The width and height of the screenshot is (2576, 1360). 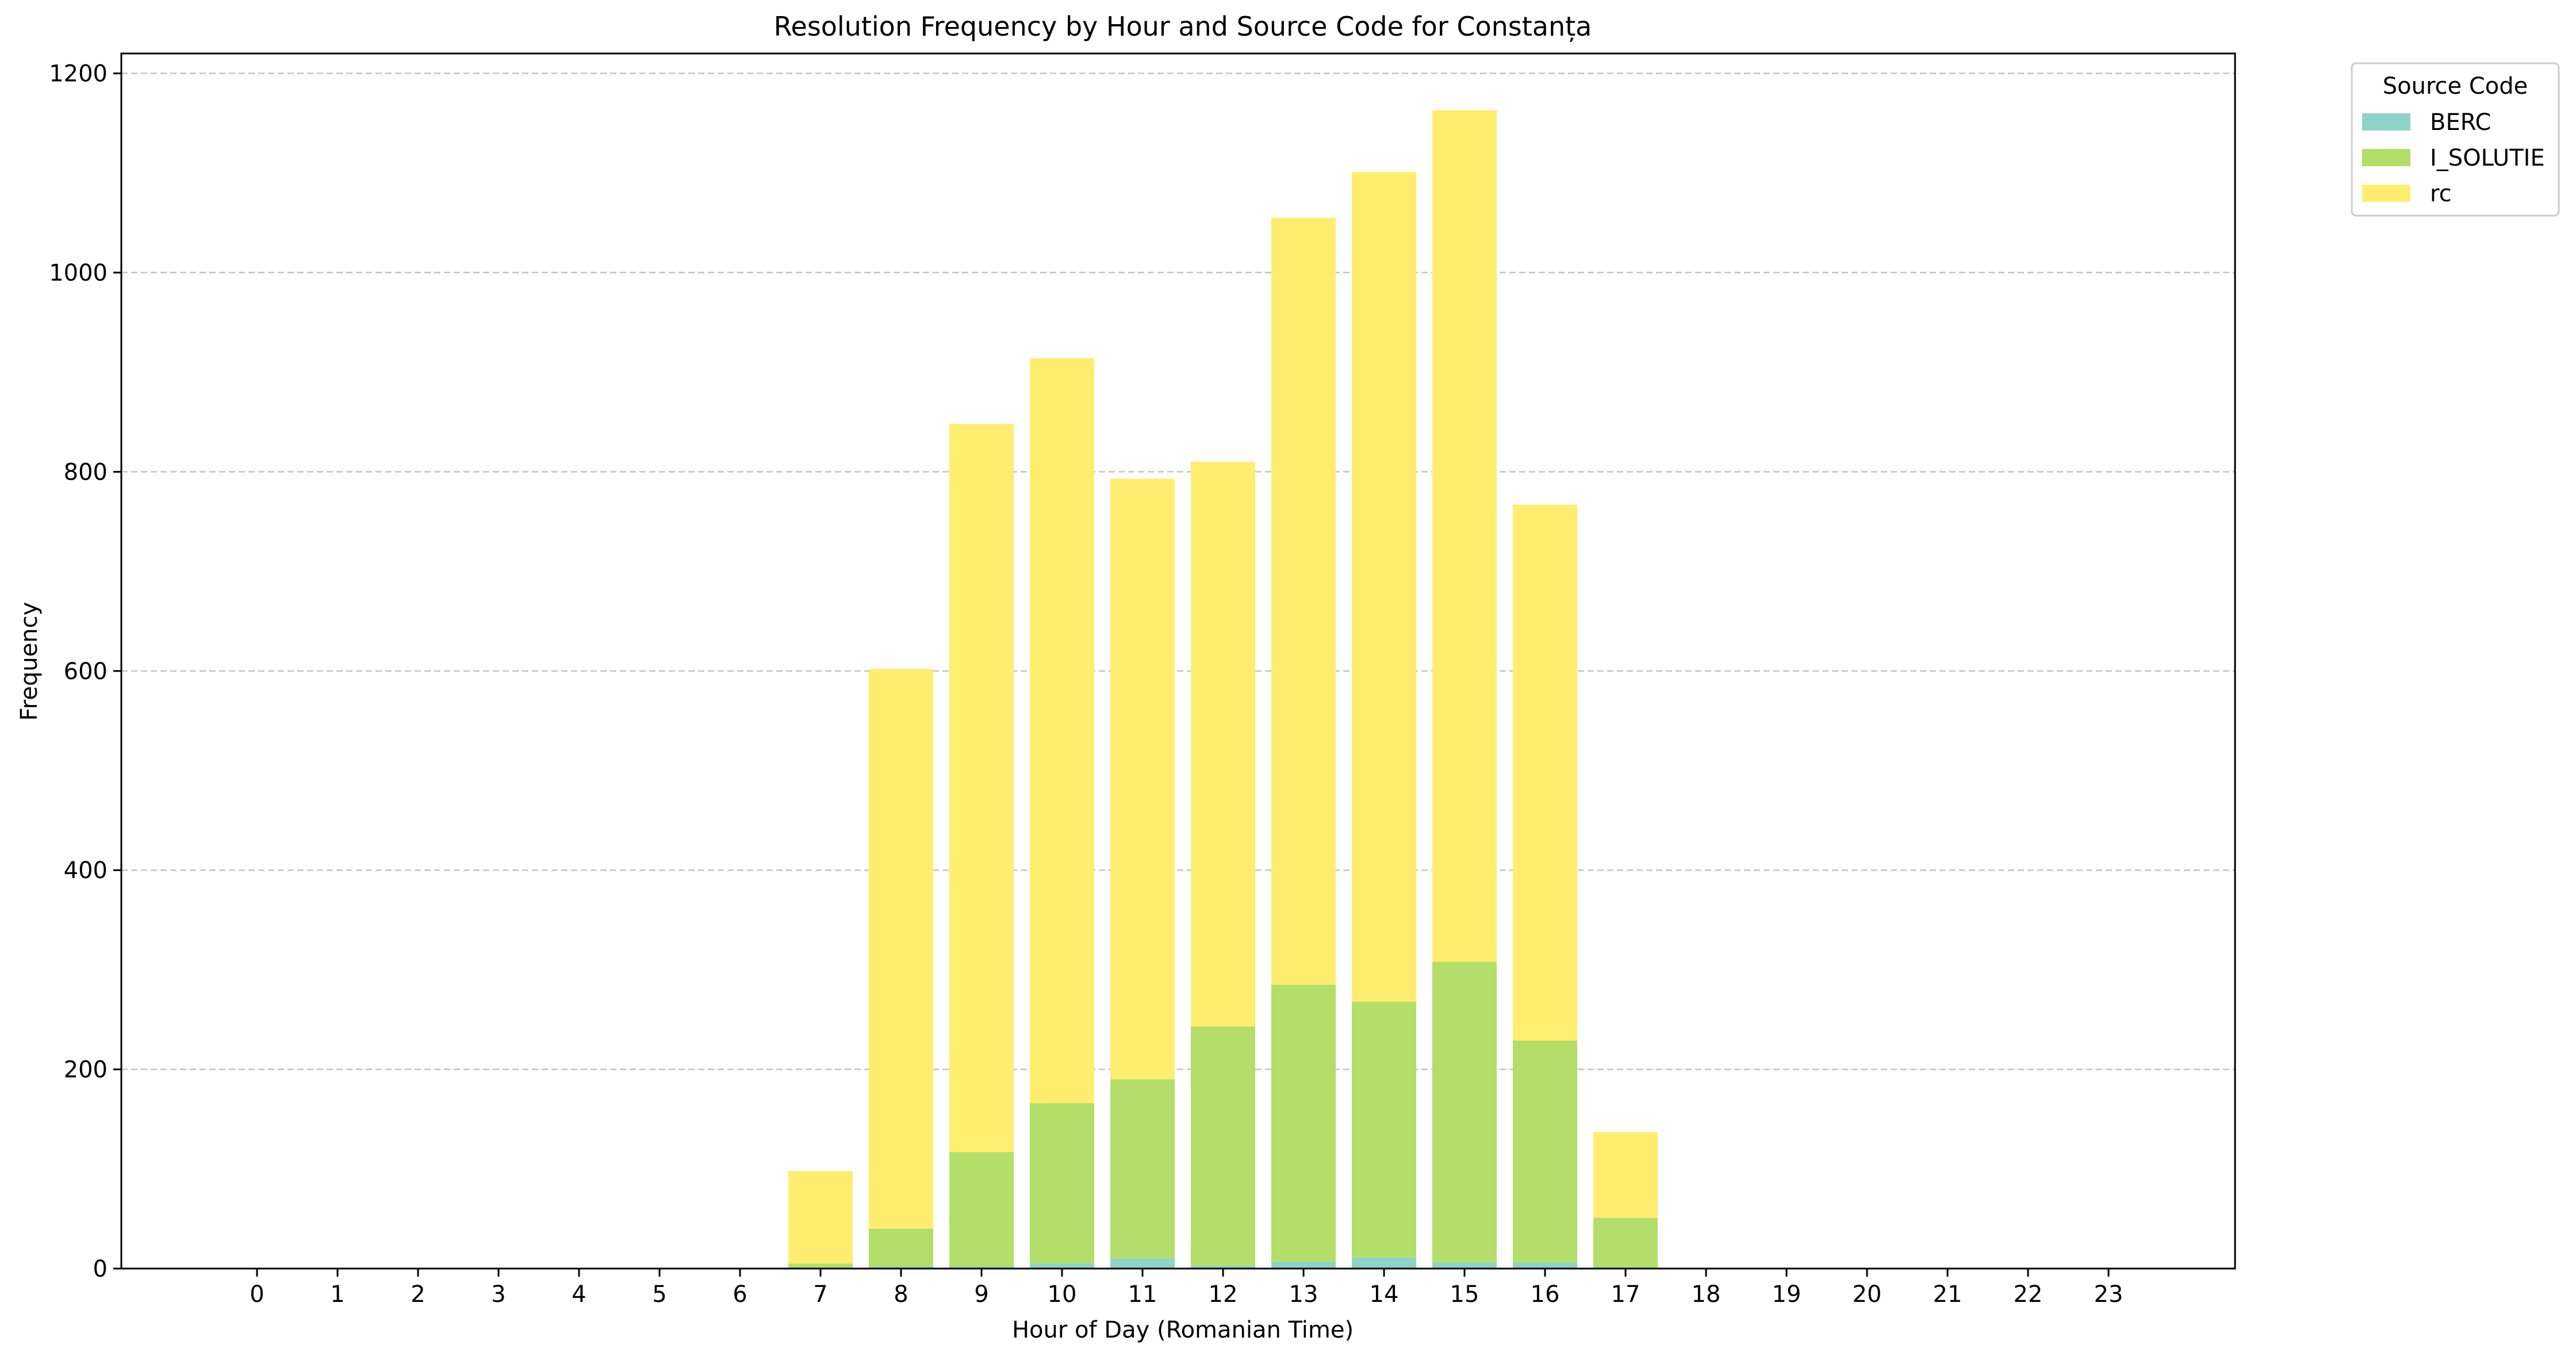 I want to click on x-axis-ticks: 0 1 2 3 4 5 6 7 8 9 10 11 12 13 14 15 16 17 18 19 20 21 22 23, so click(x=1186, y=1288).